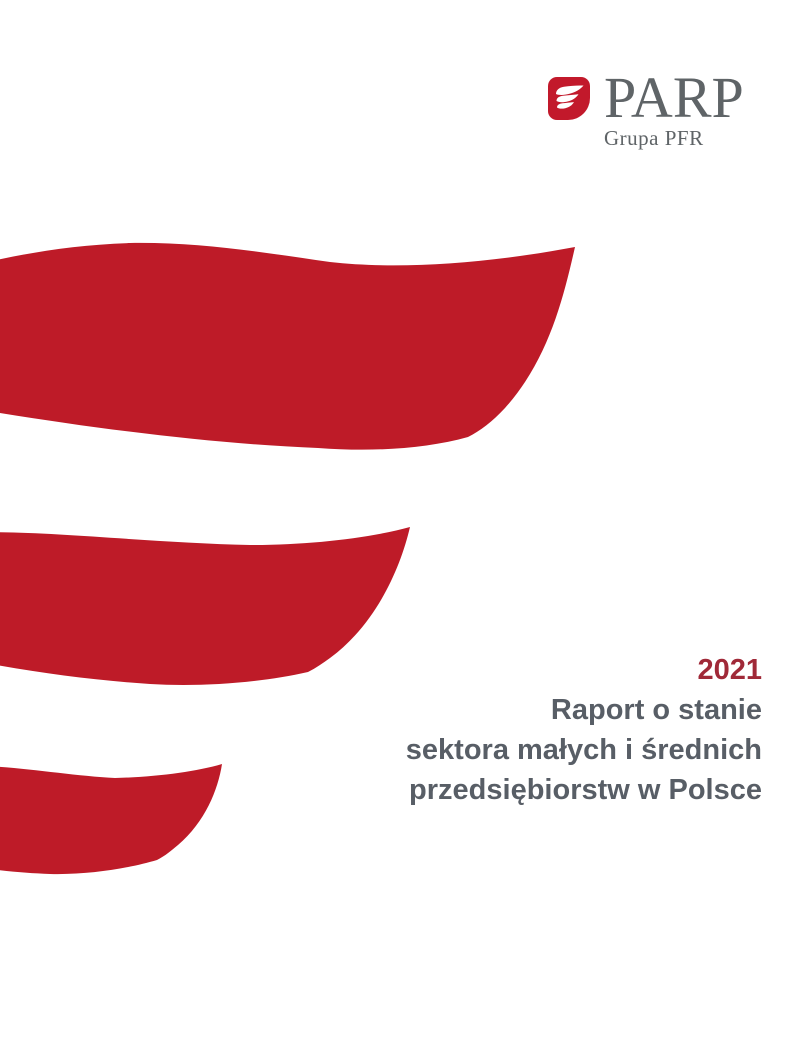 This screenshot has width=811, height=1041. I want to click on parp-logo: PARP Grupa PFR, so click(658, 118).